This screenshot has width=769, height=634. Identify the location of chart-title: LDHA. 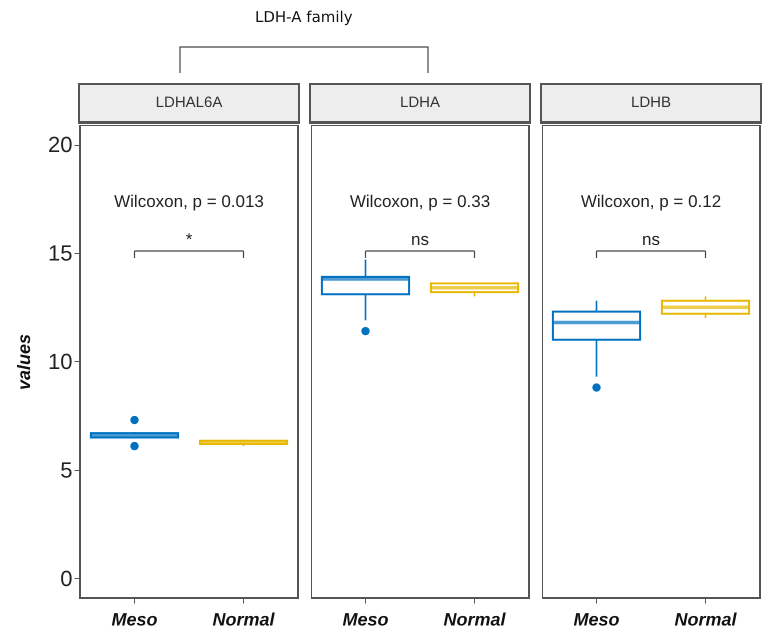
(420, 103).